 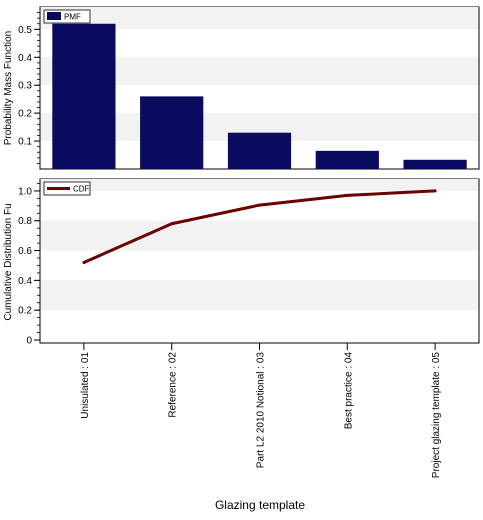 What do you see at coordinates (173, 385) in the screenshot?
I see `x-tick-label: Reference : 02` at bounding box center [173, 385].